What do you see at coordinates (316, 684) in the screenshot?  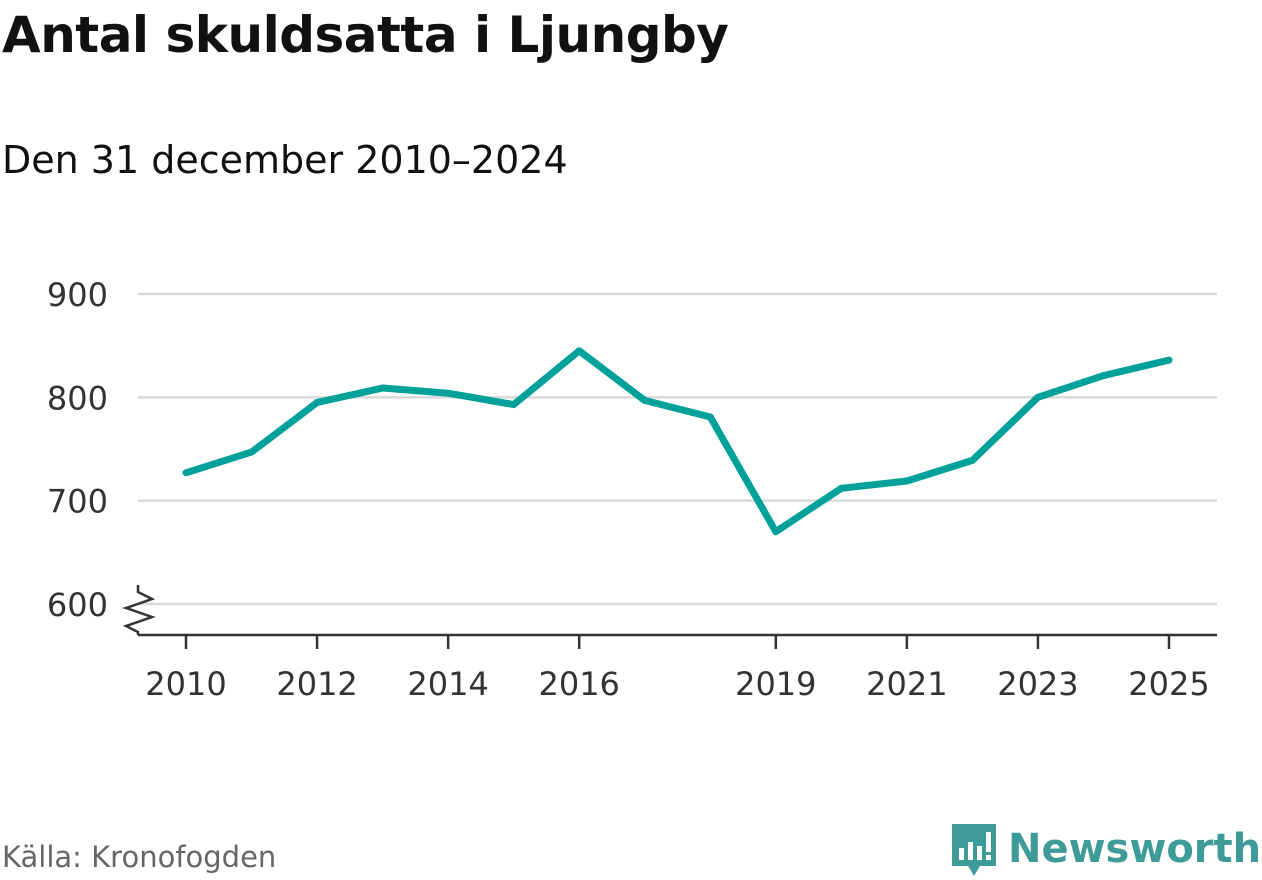 I see `x-tick-label: 2012` at bounding box center [316, 684].